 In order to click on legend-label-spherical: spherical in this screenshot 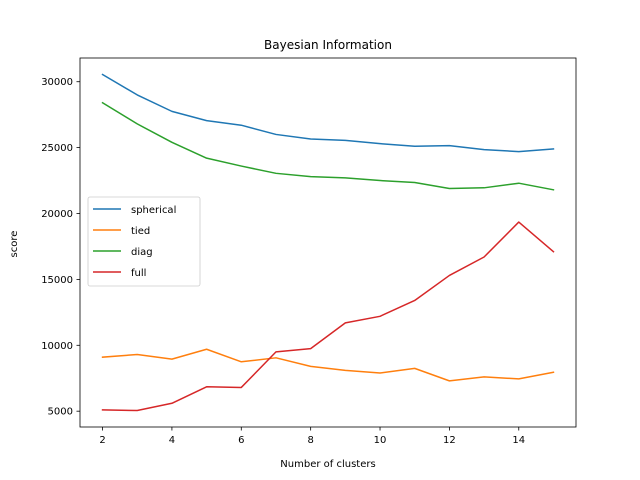, I will do `click(153, 210)`.